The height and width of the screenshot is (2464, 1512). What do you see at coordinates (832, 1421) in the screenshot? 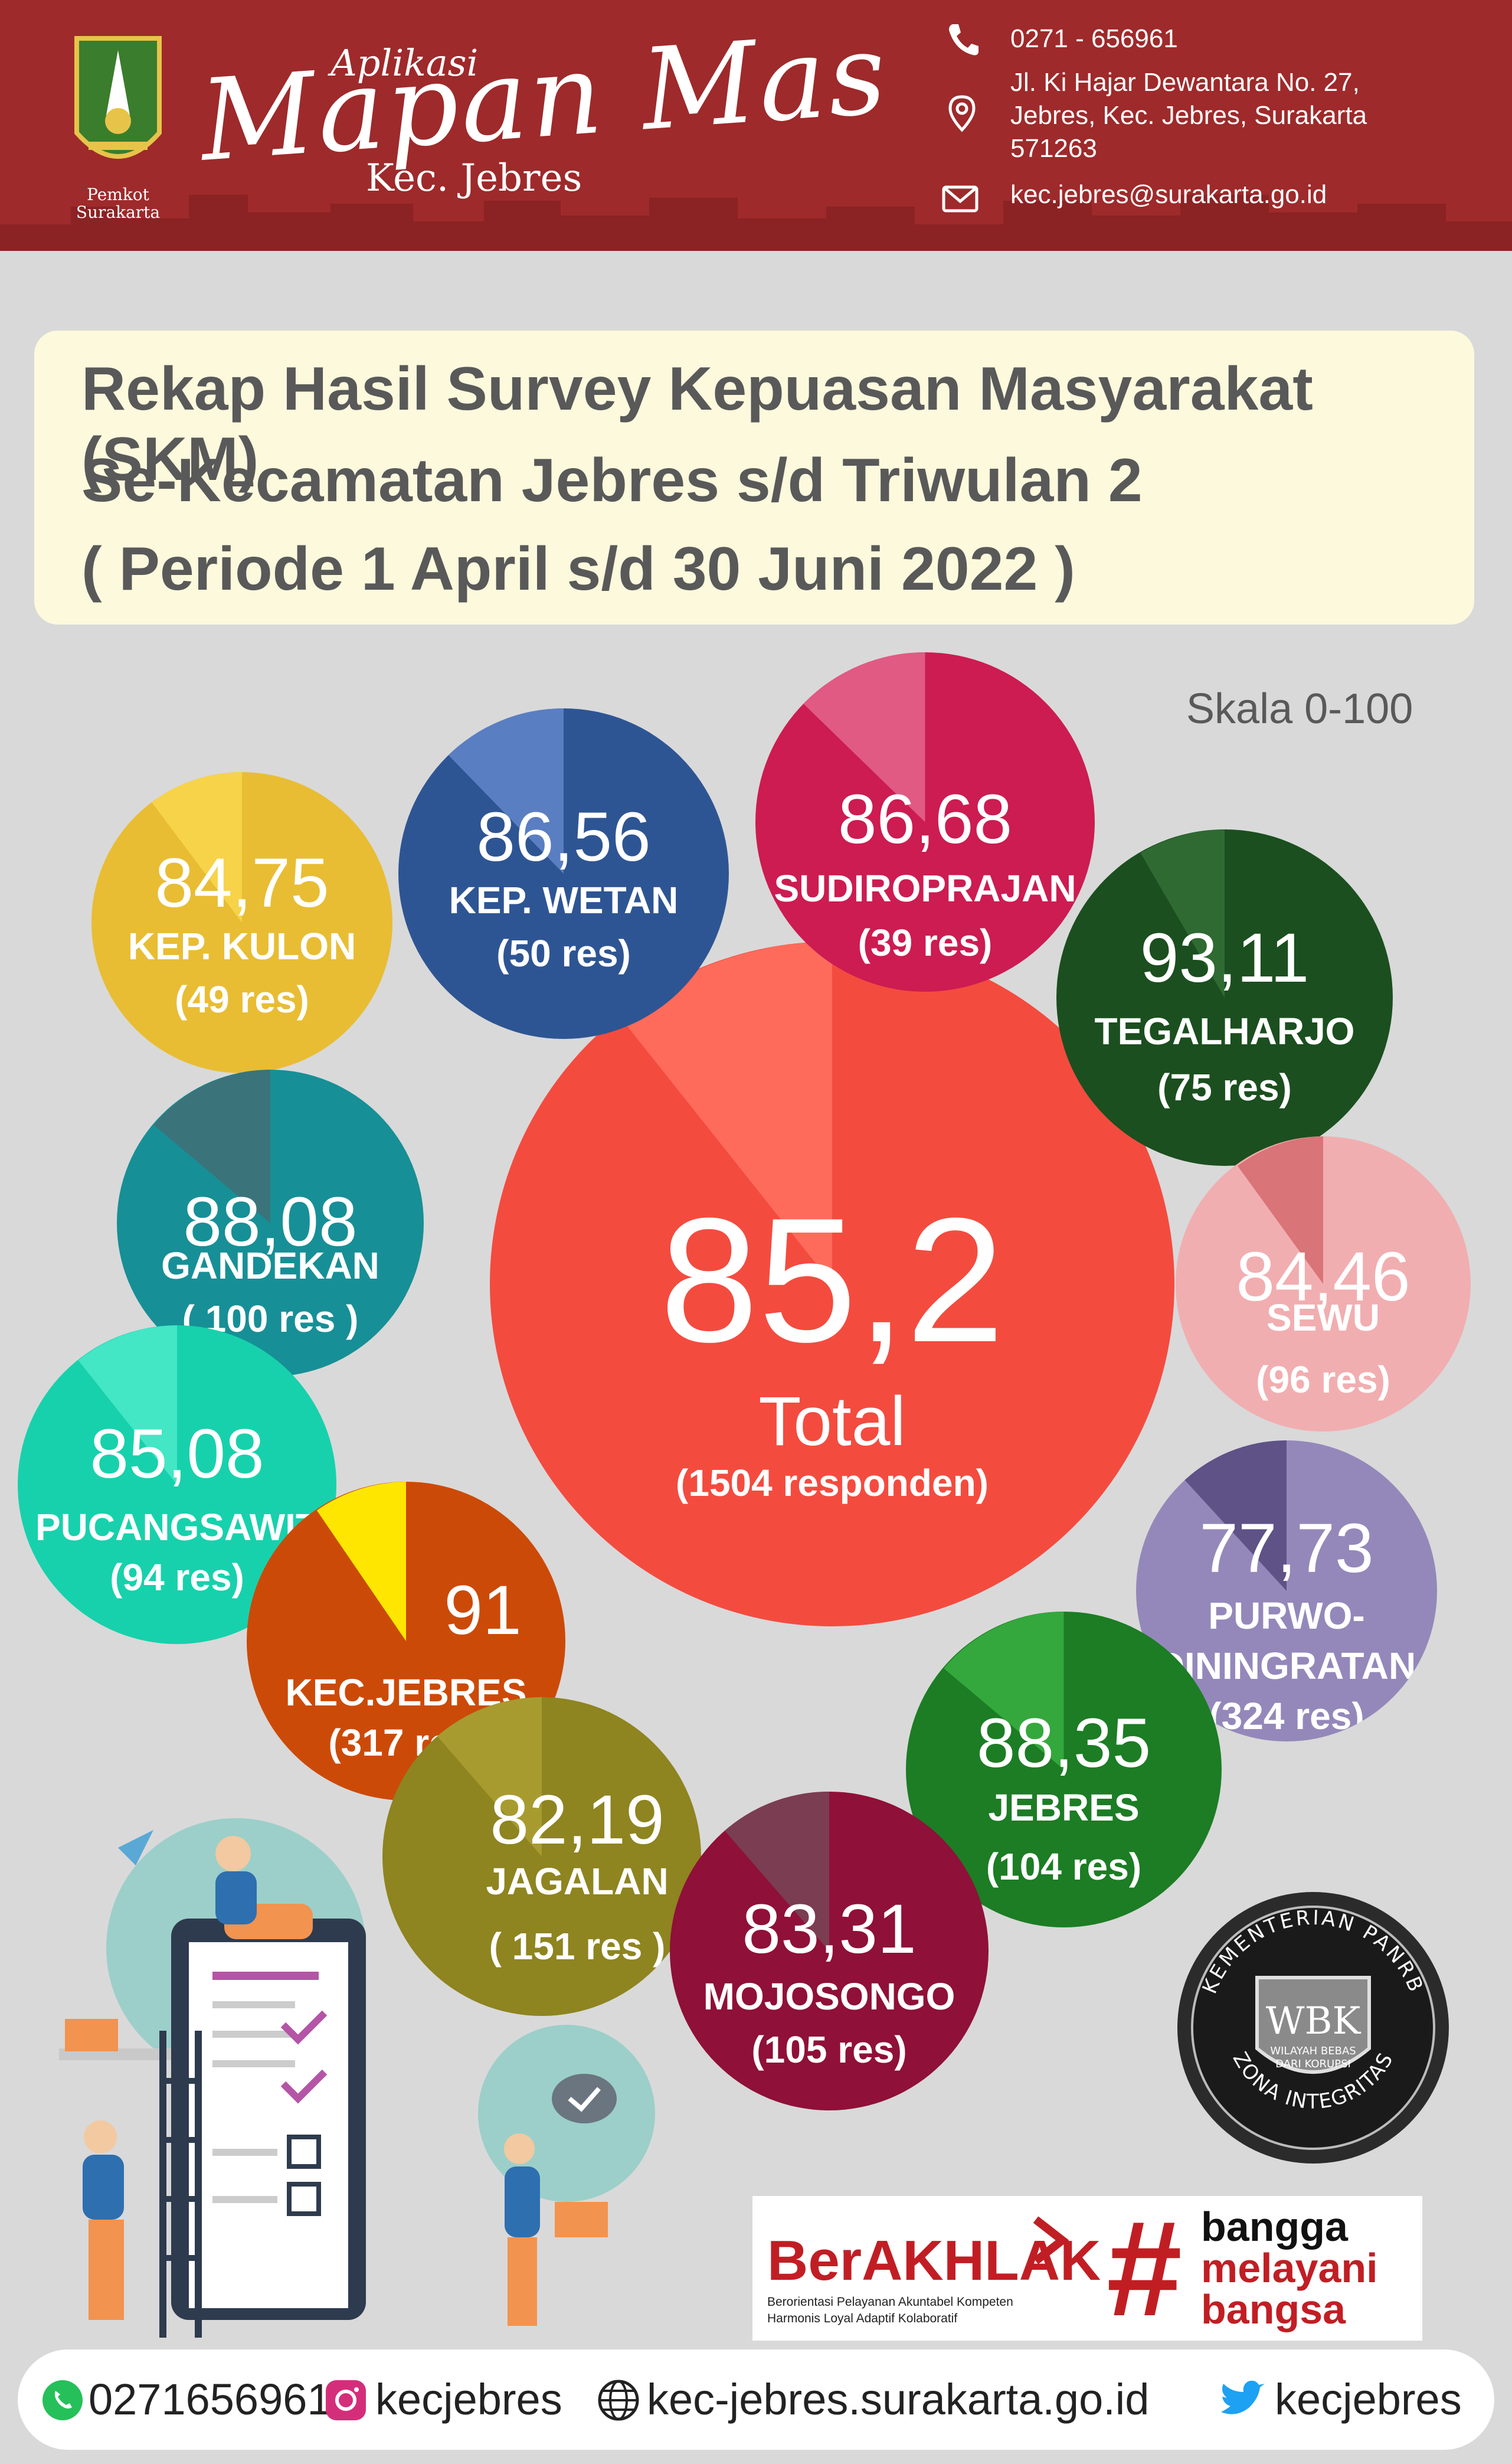
I see `total-label: Total` at bounding box center [832, 1421].